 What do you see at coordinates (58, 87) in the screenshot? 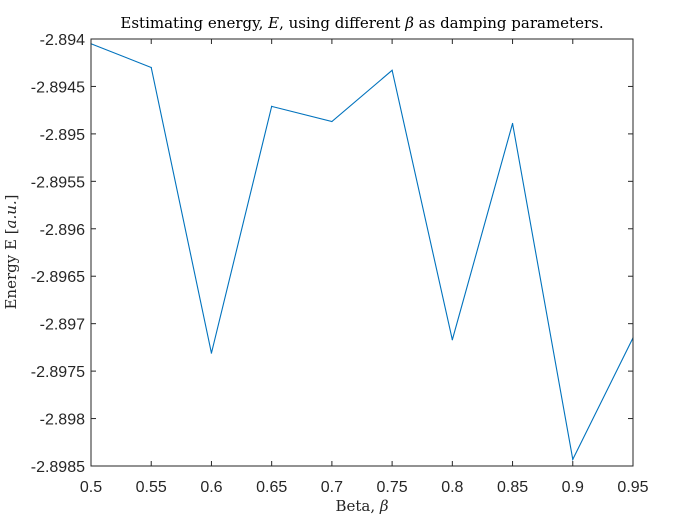
I see `y-tick-label: -2.8945` at bounding box center [58, 87].